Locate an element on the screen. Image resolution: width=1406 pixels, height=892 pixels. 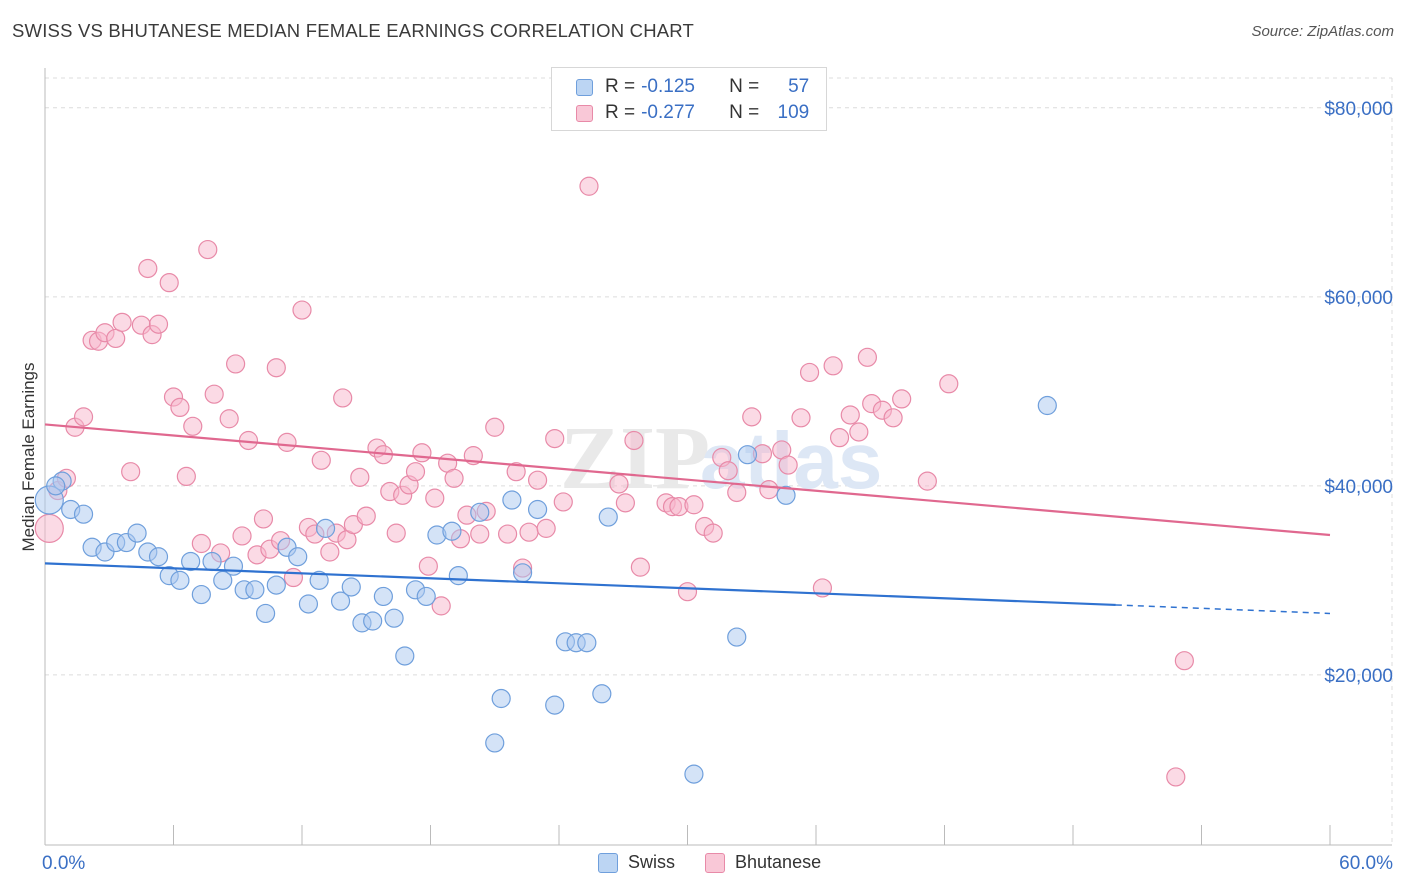
bottom-legend: Swiss Bhutanese is located at coordinates (724, 862).